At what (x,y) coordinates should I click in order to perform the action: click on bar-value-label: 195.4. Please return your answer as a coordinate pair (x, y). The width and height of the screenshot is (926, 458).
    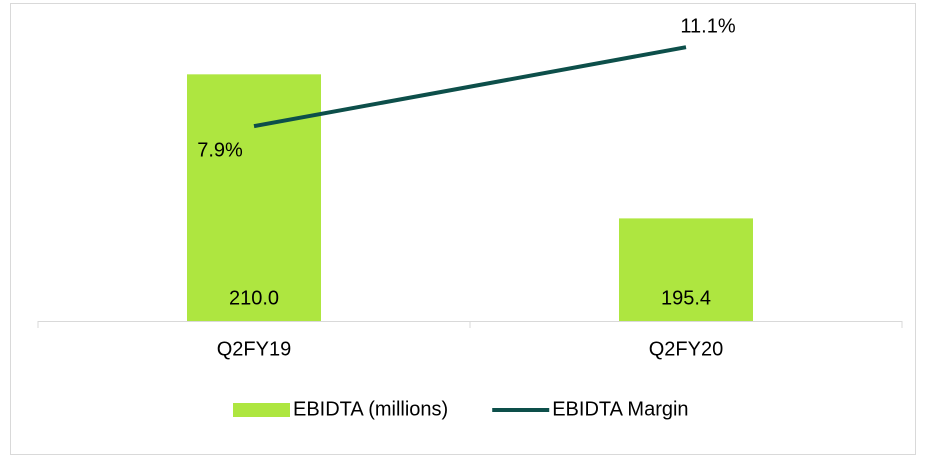
    Looking at the image, I should click on (686, 298).